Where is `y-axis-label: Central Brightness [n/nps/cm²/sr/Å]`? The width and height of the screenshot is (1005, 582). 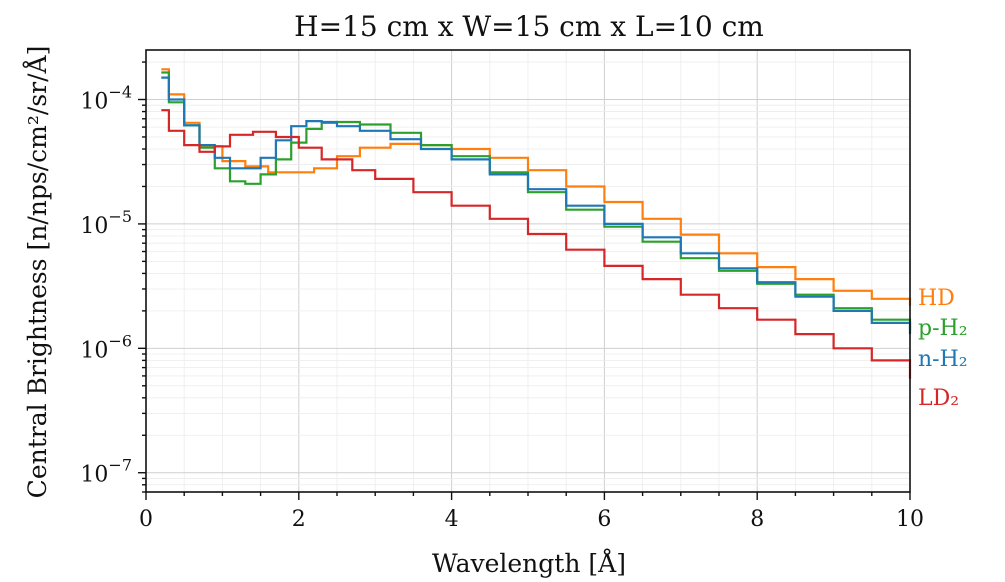 y-axis-label: Central Brightness [n/nps/cm²/sr/Å] is located at coordinates (37, 272).